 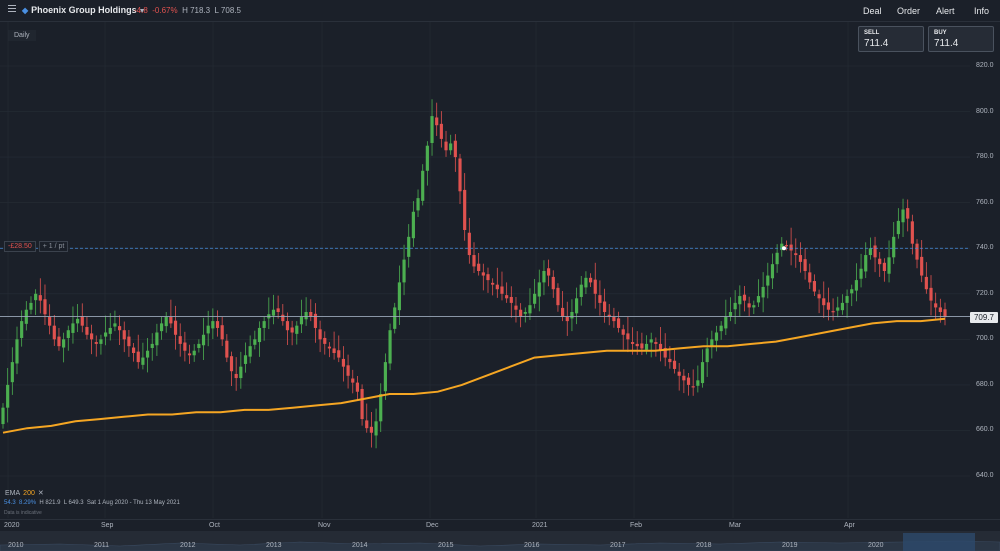 What do you see at coordinates (84, 10) in the screenshot?
I see `instrument-selector: ◆ Phoenix Group Holdings ▼` at bounding box center [84, 10].